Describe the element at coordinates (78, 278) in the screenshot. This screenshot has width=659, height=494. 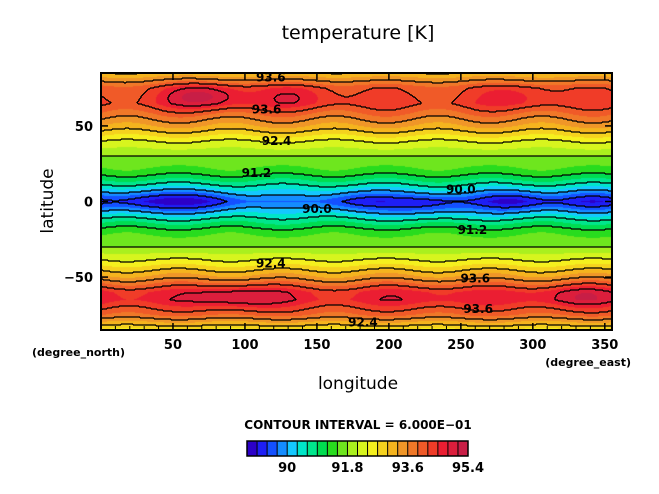
I see `y-tick-label: −50` at that location.